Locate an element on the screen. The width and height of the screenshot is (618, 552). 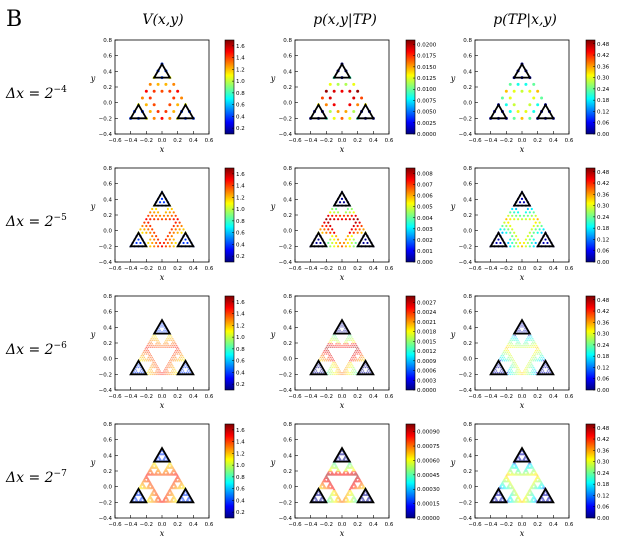
row-label: Δx = 2−5 is located at coordinates (36, 221).